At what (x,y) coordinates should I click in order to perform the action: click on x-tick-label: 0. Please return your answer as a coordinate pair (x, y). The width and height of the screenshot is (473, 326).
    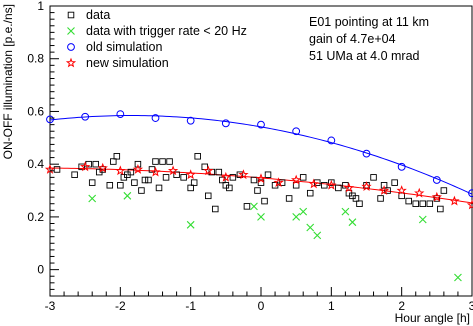
    Looking at the image, I should click on (261, 306).